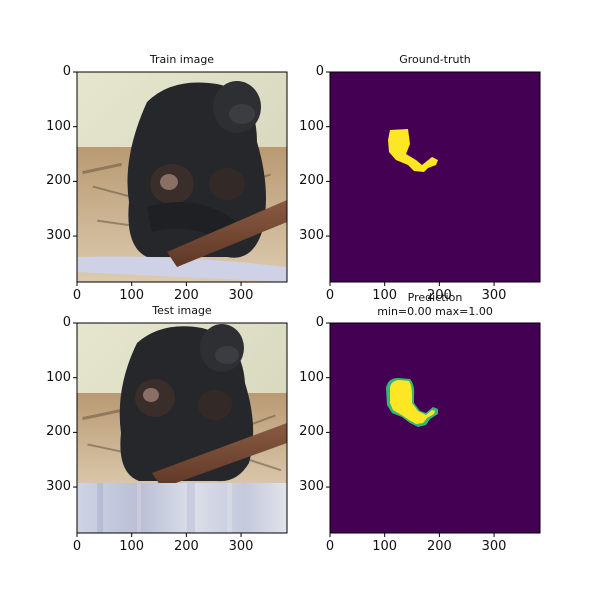 Image resolution: width=600 pixels, height=604 pixels. What do you see at coordinates (435, 59) in the screenshot?
I see `ground-truth-title: Ground-truth` at bounding box center [435, 59].